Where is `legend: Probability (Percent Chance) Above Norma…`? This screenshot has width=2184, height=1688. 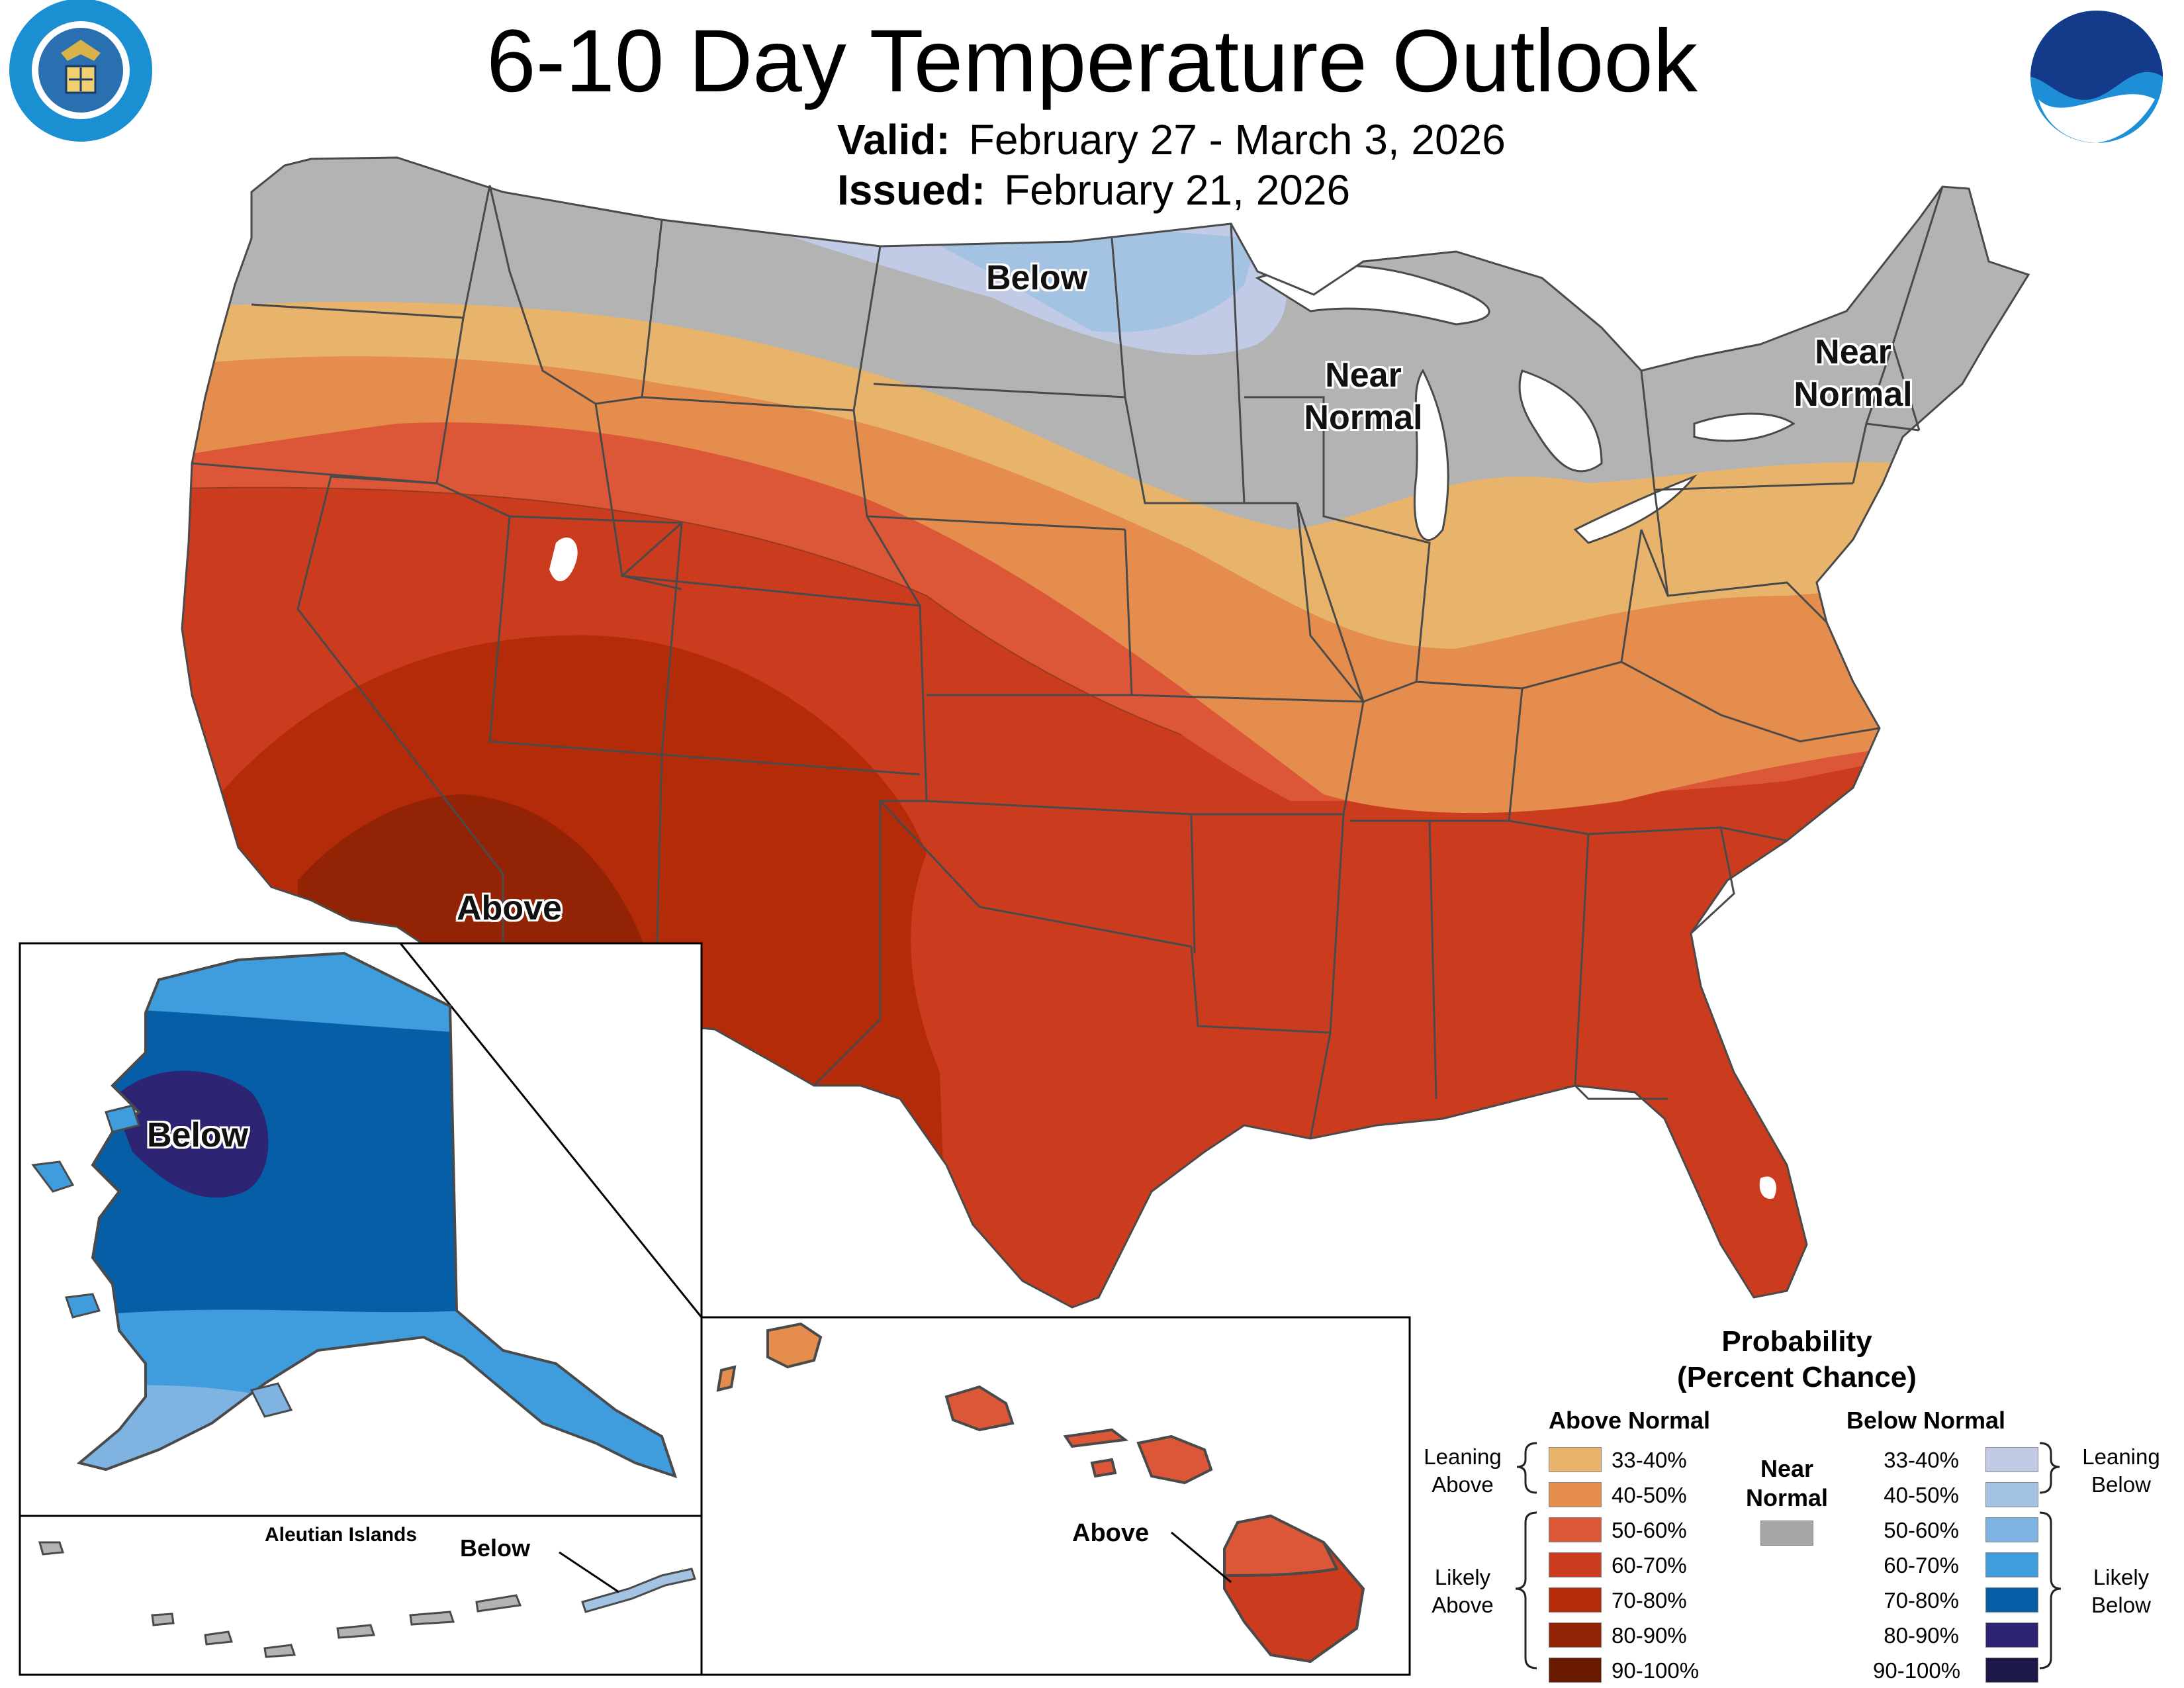
legend: Probability (Percent Chance) Above Norma… is located at coordinates (1797, 1502).